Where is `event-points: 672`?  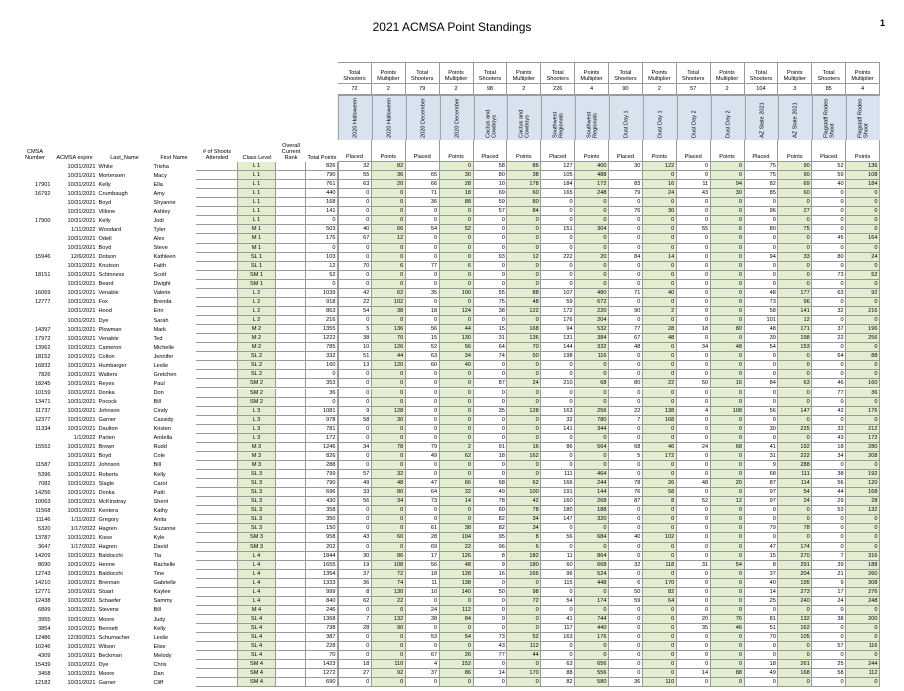
event-points: 672 is located at coordinates (592, 302).